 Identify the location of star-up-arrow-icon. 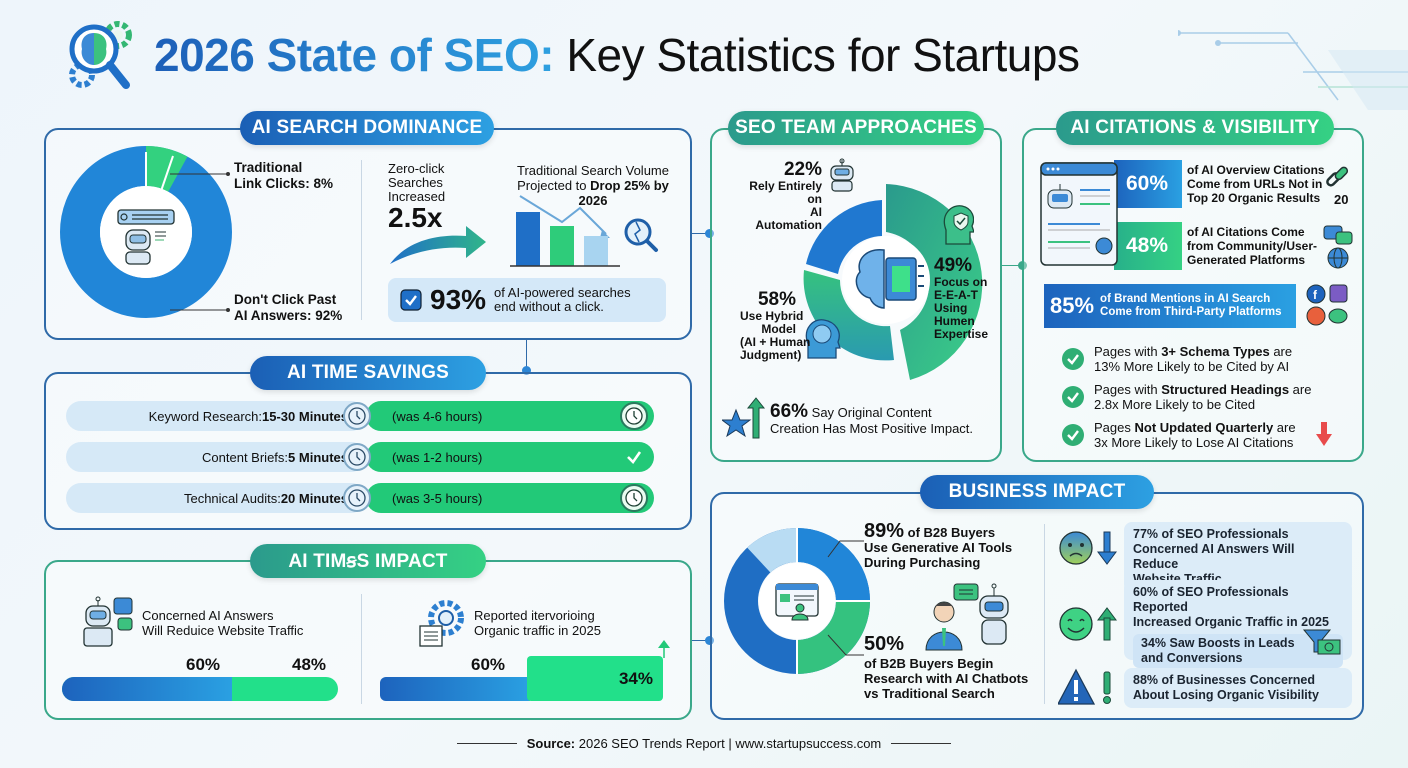
(744, 418).